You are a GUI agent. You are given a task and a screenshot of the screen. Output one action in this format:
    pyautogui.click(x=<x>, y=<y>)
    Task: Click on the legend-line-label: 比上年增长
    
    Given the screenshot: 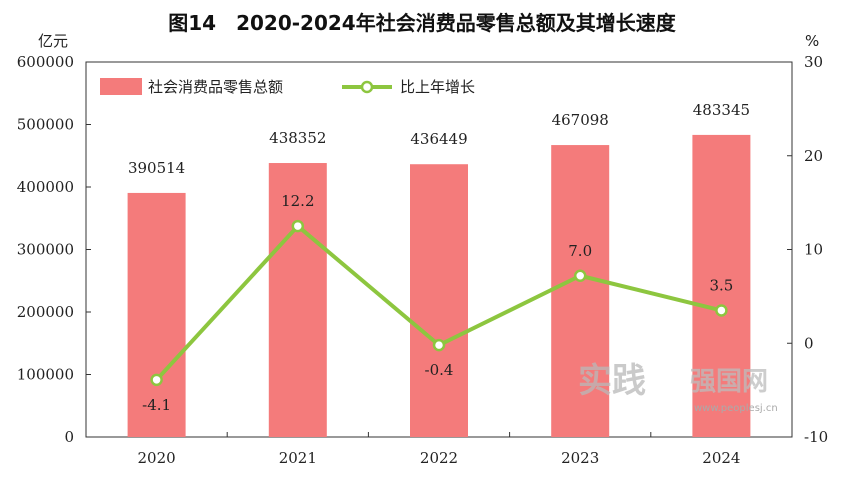 What is the action you would take?
    pyautogui.click(x=437, y=87)
    